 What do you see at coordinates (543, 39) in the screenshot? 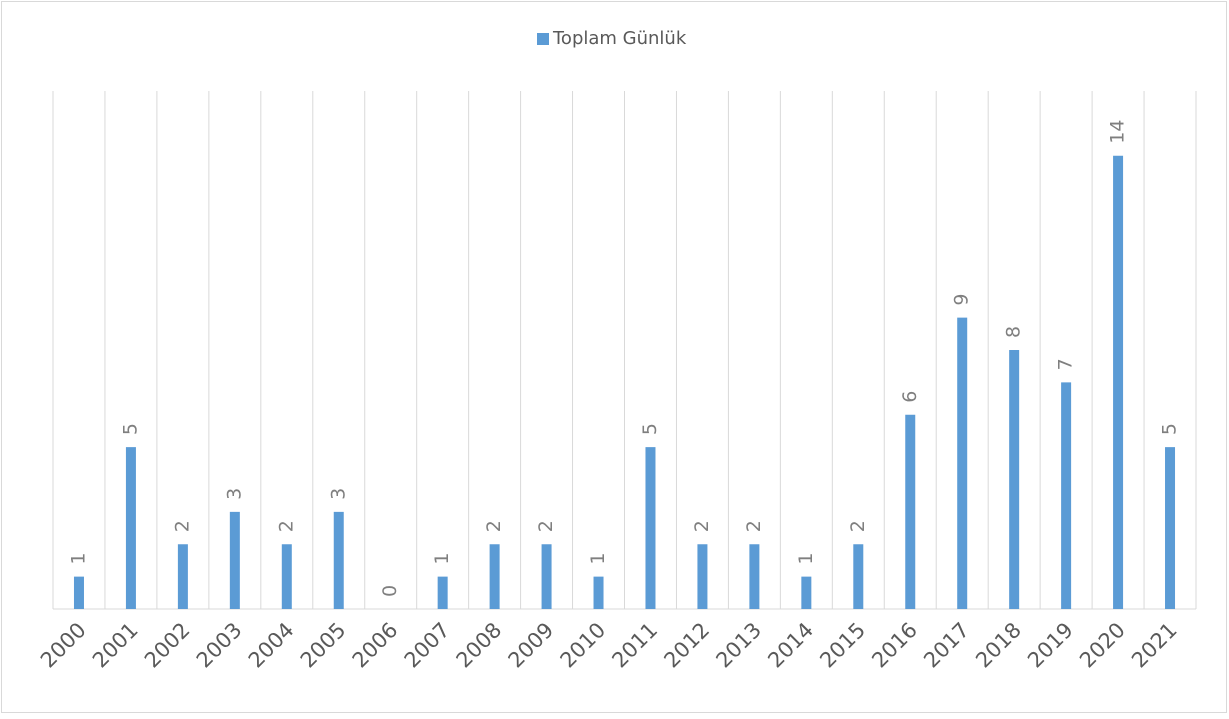
I see `legend-swatch` at bounding box center [543, 39].